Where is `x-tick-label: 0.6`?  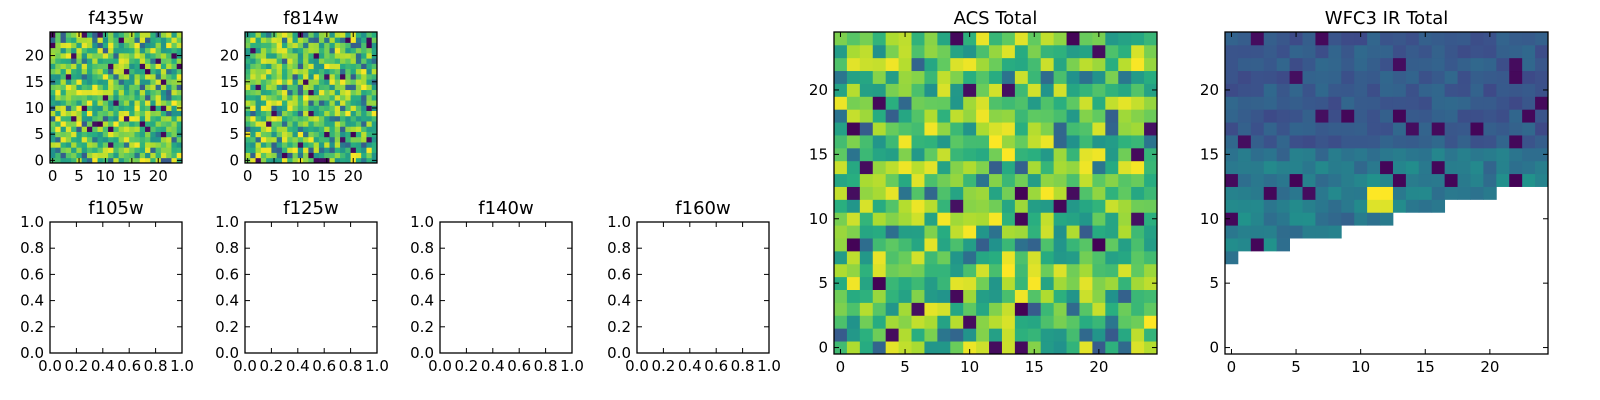
x-tick-label: 0.6 is located at coordinates (324, 366).